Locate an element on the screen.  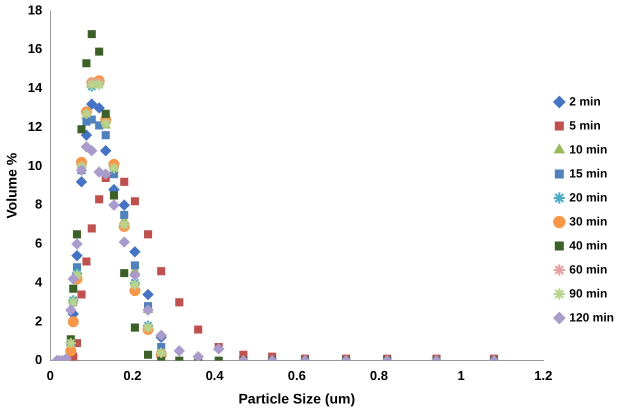
y-tick-label: 12 is located at coordinates (35, 126).